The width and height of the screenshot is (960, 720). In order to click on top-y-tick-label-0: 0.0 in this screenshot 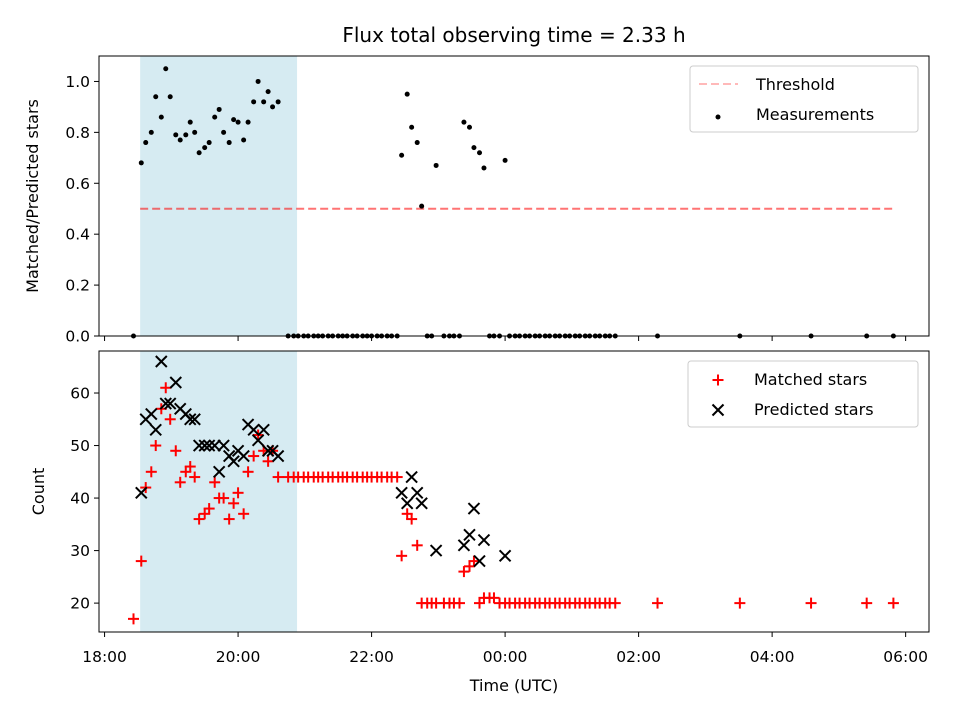, I will do `click(77, 337)`.